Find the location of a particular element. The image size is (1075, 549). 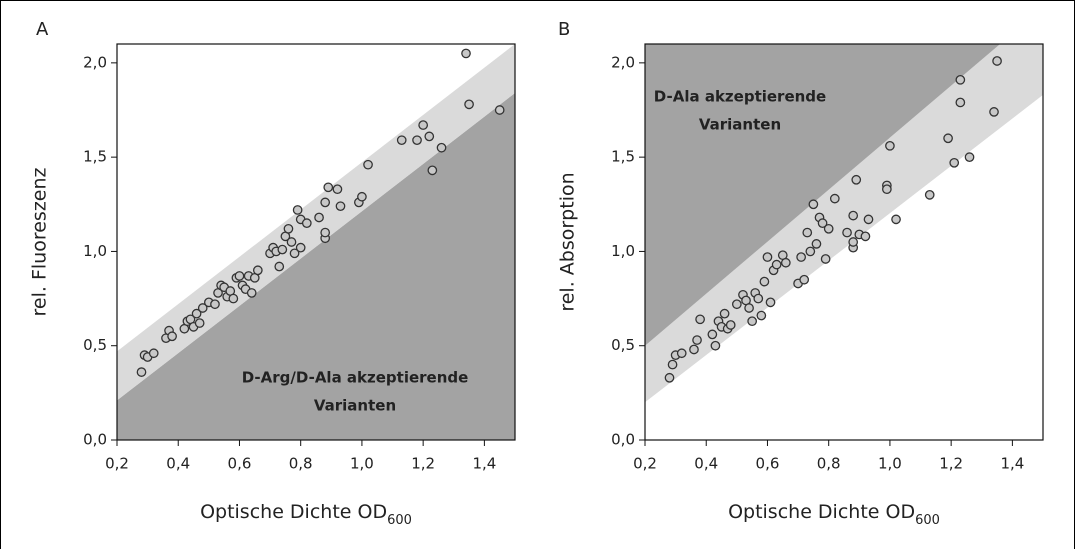

x-axis-label: Optische Dichte OD600 is located at coordinates (306, 514).